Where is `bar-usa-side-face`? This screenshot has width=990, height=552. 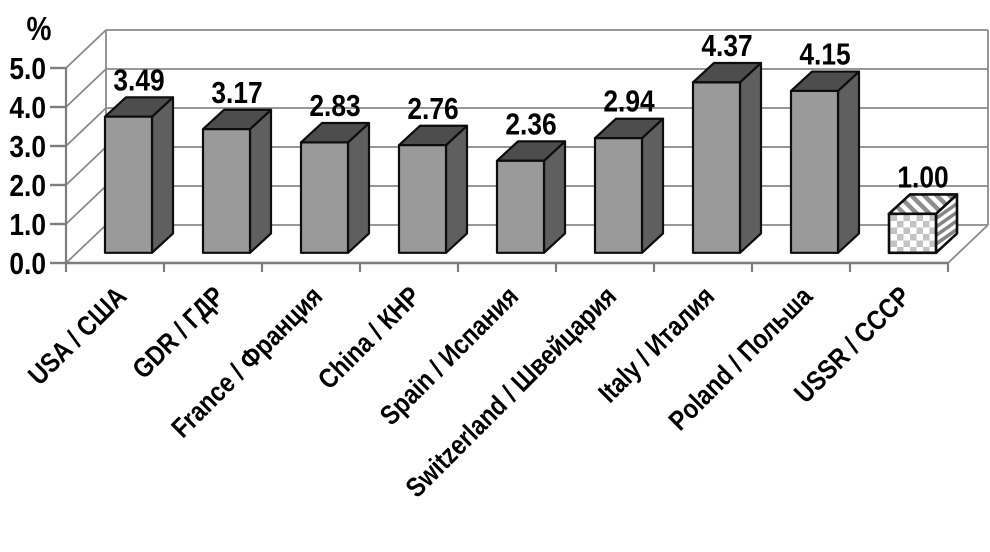
bar-usa-side-face is located at coordinates (162, 175).